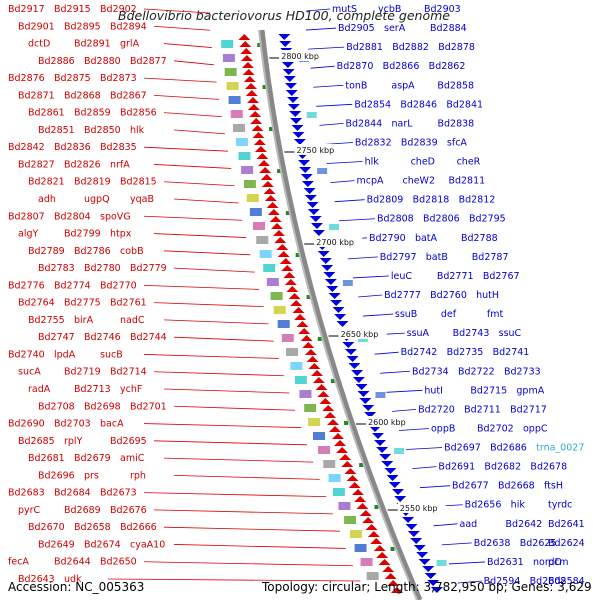  Describe the element at coordinates (419, 508) in the screenshot. I see `scale-label: 2550 kbp` at that location.